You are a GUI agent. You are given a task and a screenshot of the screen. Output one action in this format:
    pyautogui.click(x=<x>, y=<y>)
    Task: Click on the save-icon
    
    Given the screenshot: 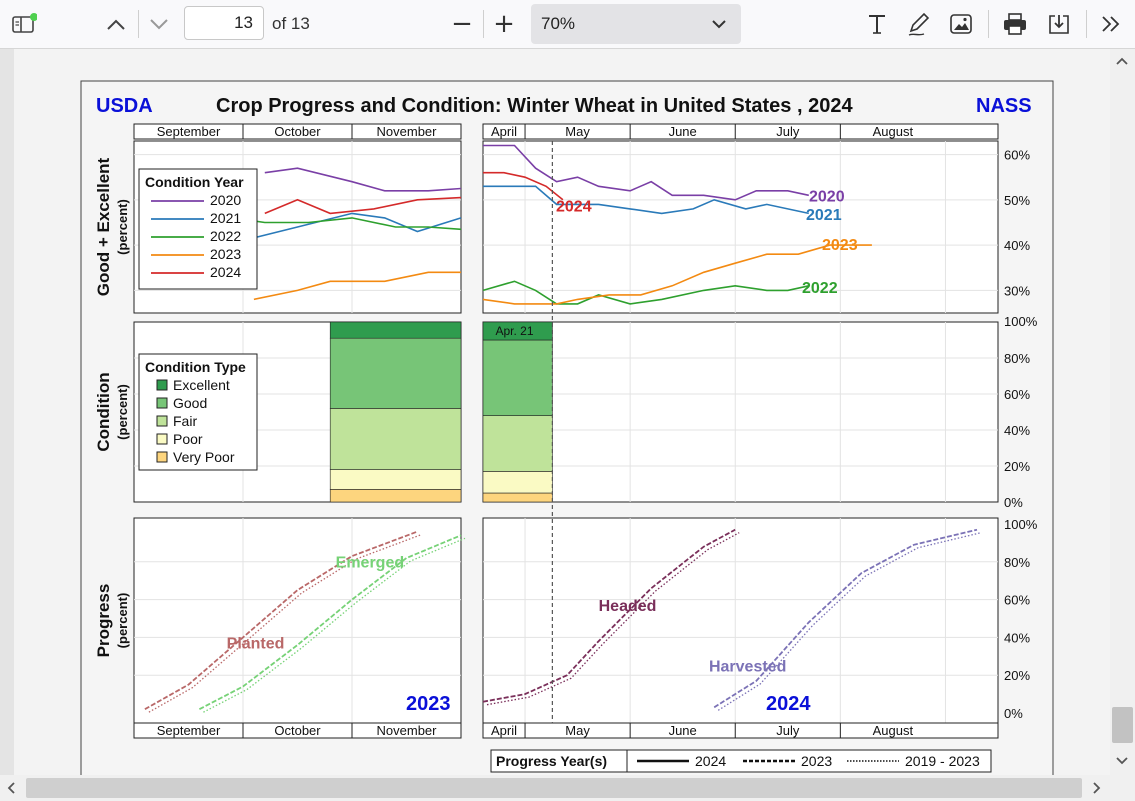 What is the action you would take?
    pyautogui.click(x=1059, y=24)
    